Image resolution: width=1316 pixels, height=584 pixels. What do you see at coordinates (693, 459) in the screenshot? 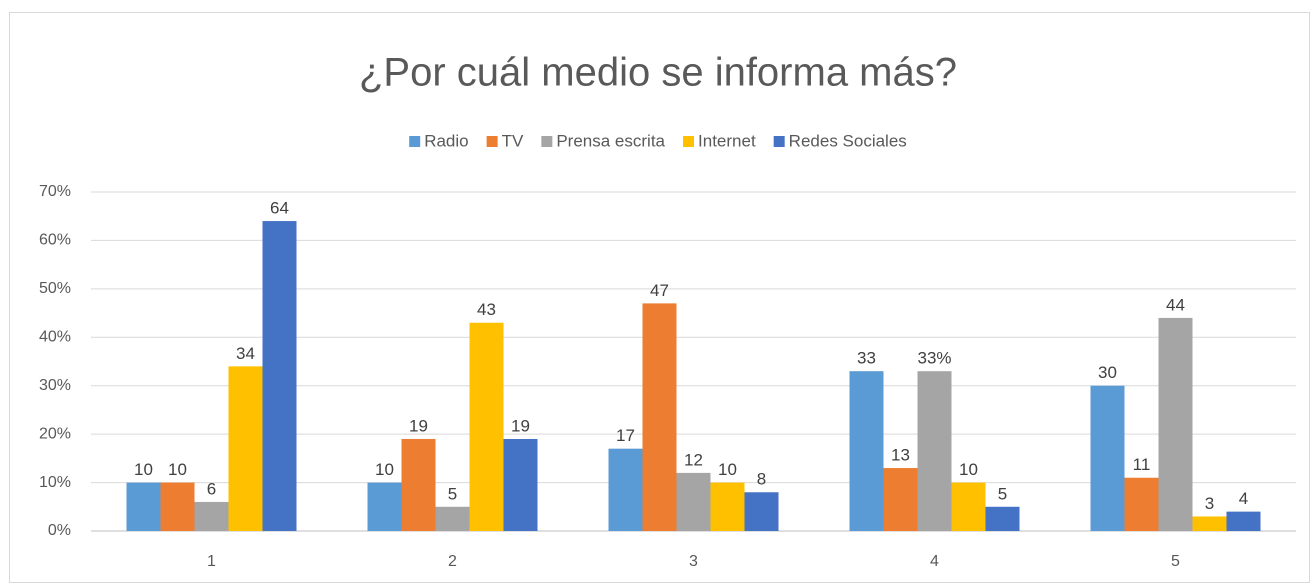
I see `data-label: 12` at bounding box center [693, 459].